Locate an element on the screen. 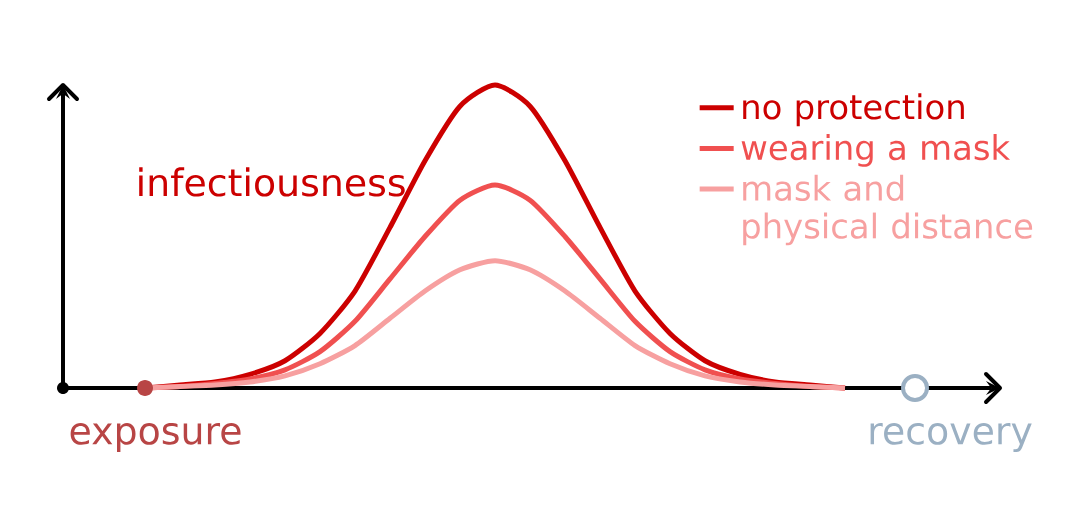 The image size is (1080, 525). text: recovery is located at coordinates (951, 438).